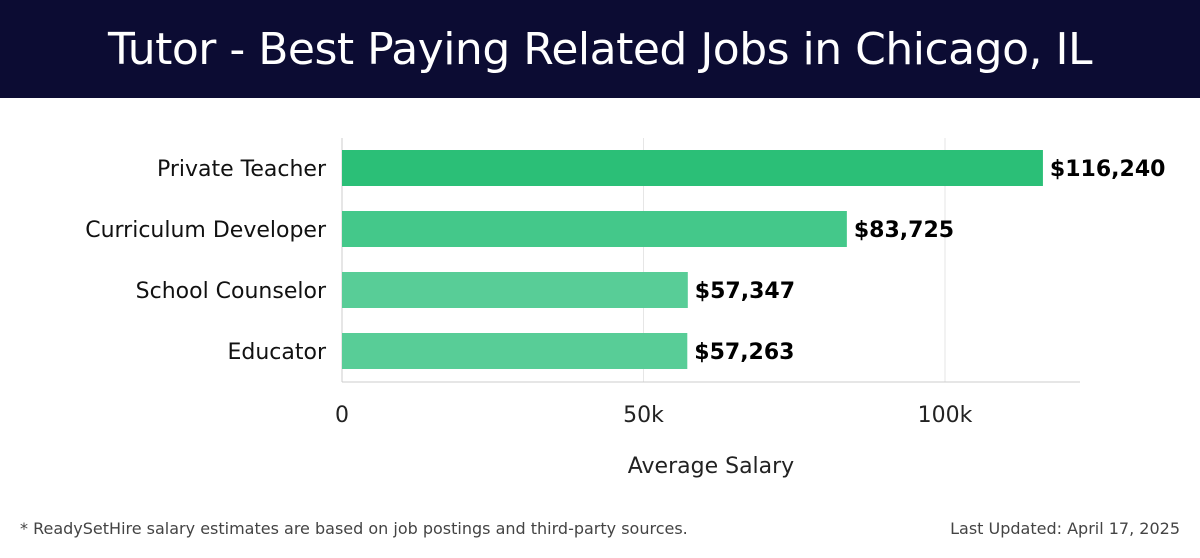 Image resolution: width=1200 pixels, height=558 pixels. What do you see at coordinates (1065, 528) in the screenshot?
I see `last-updated: Last Updated: April 17, 2025` at bounding box center [1065, 528].